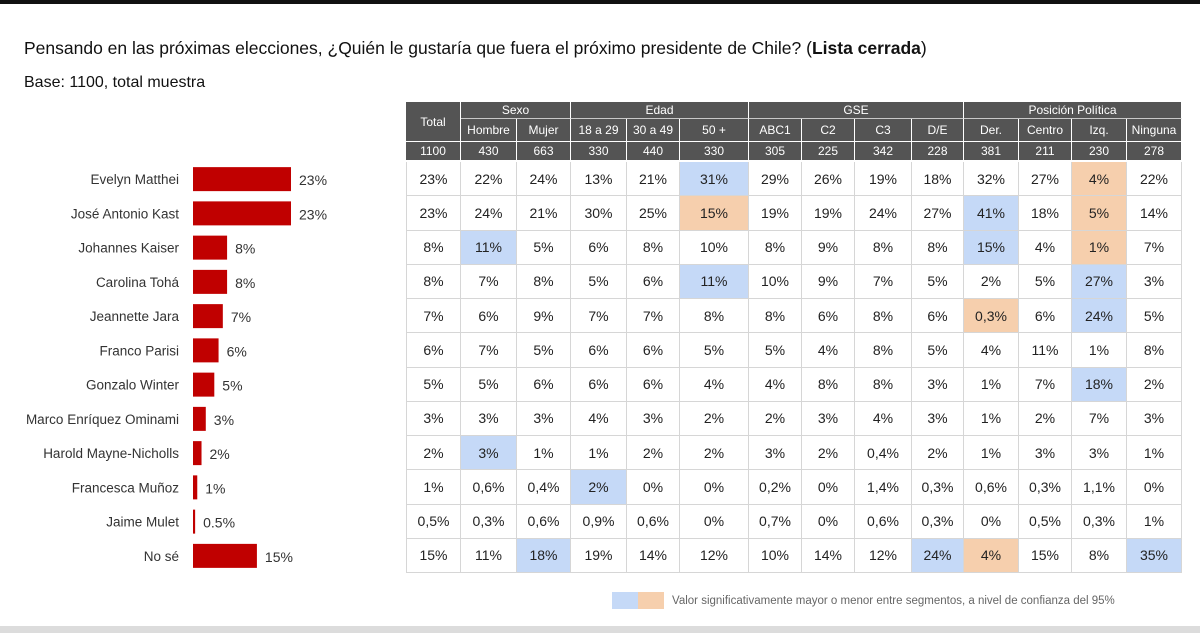 The image size is (1200, 633). What do you see at coordinates (433, 521) in the screenshot?
I see `table-cell: 0,5%` at bounding box center [433, 521].